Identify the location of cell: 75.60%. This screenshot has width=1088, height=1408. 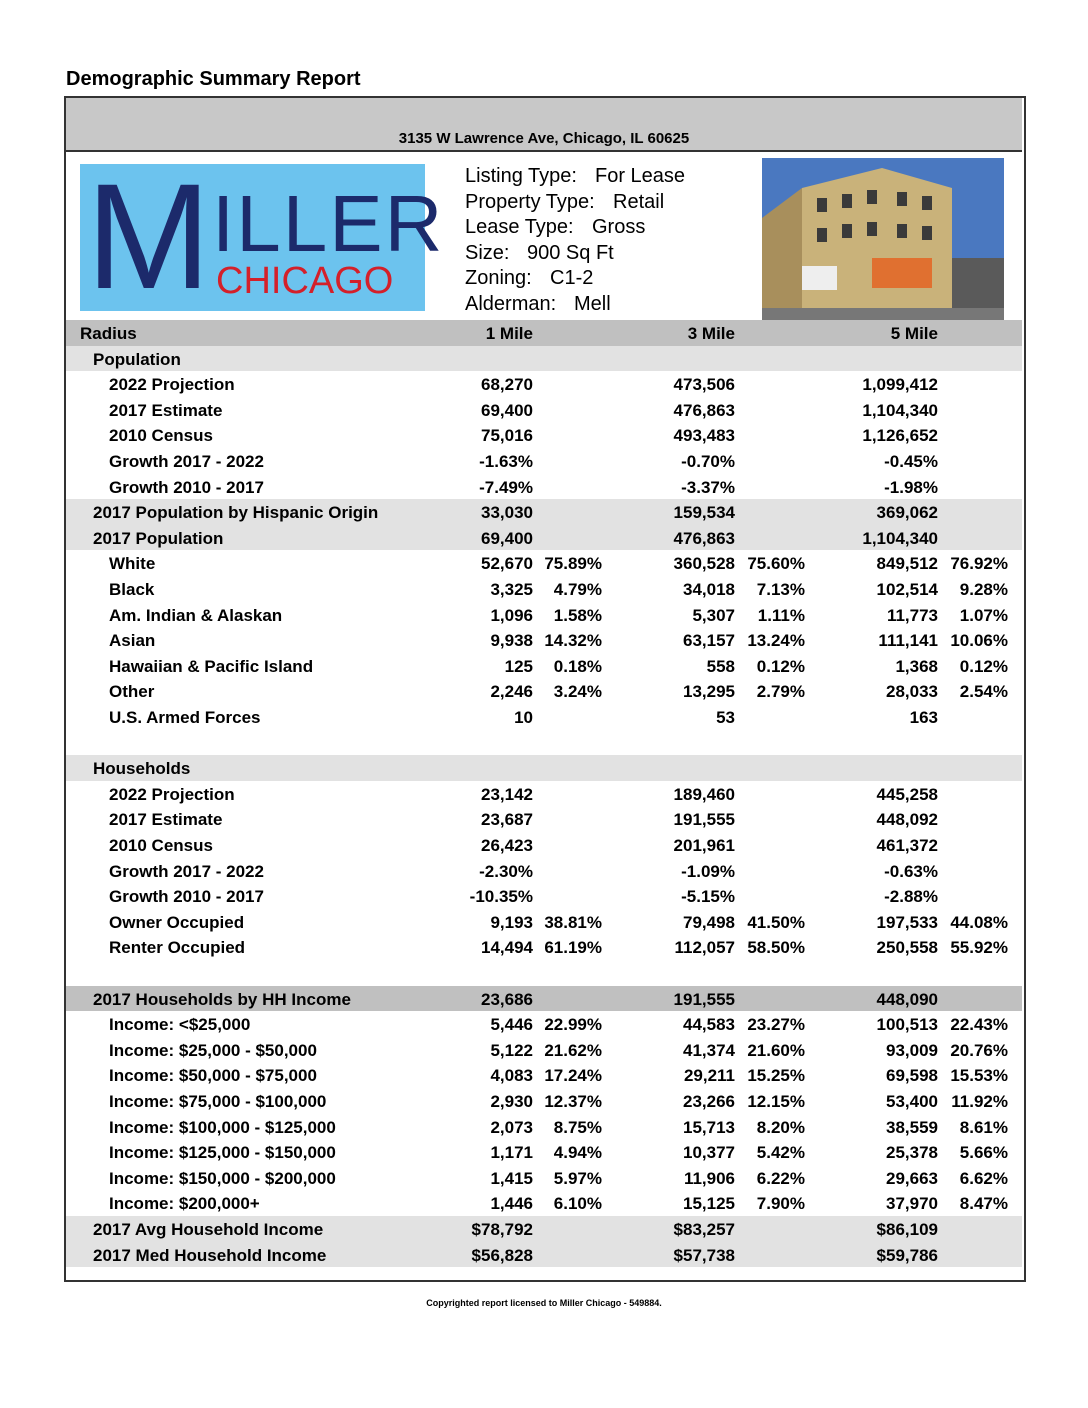
(776, 564).